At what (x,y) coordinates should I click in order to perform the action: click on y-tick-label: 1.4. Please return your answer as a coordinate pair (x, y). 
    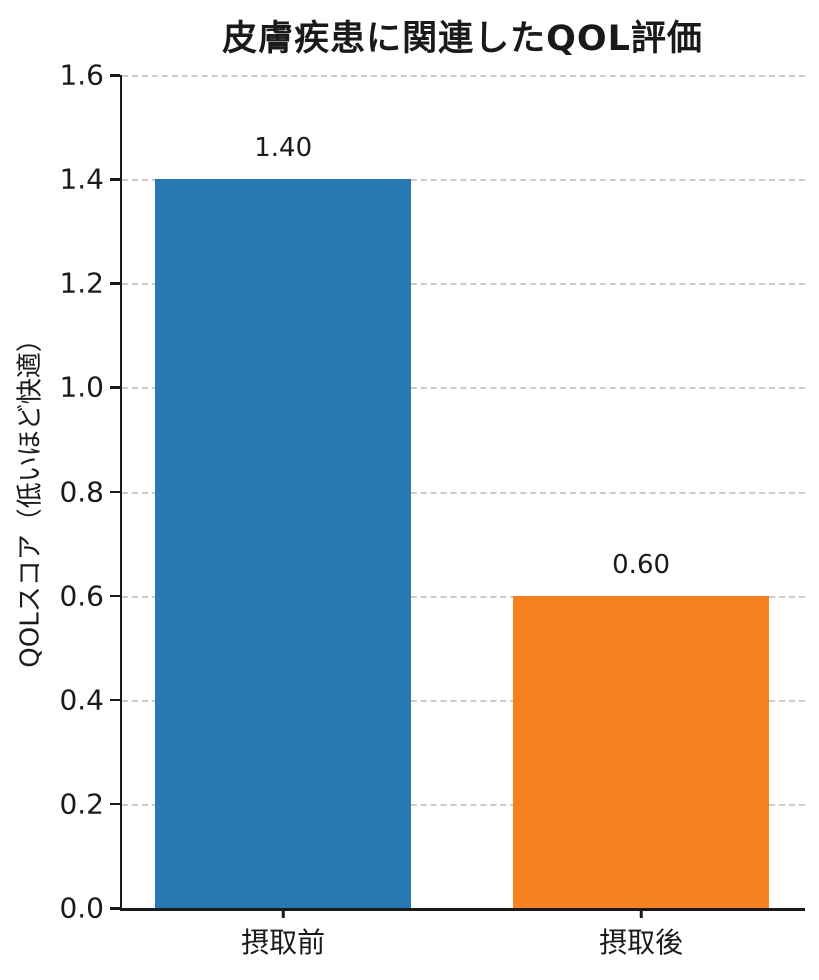
    Looking at the image, I should click on (81, 179).